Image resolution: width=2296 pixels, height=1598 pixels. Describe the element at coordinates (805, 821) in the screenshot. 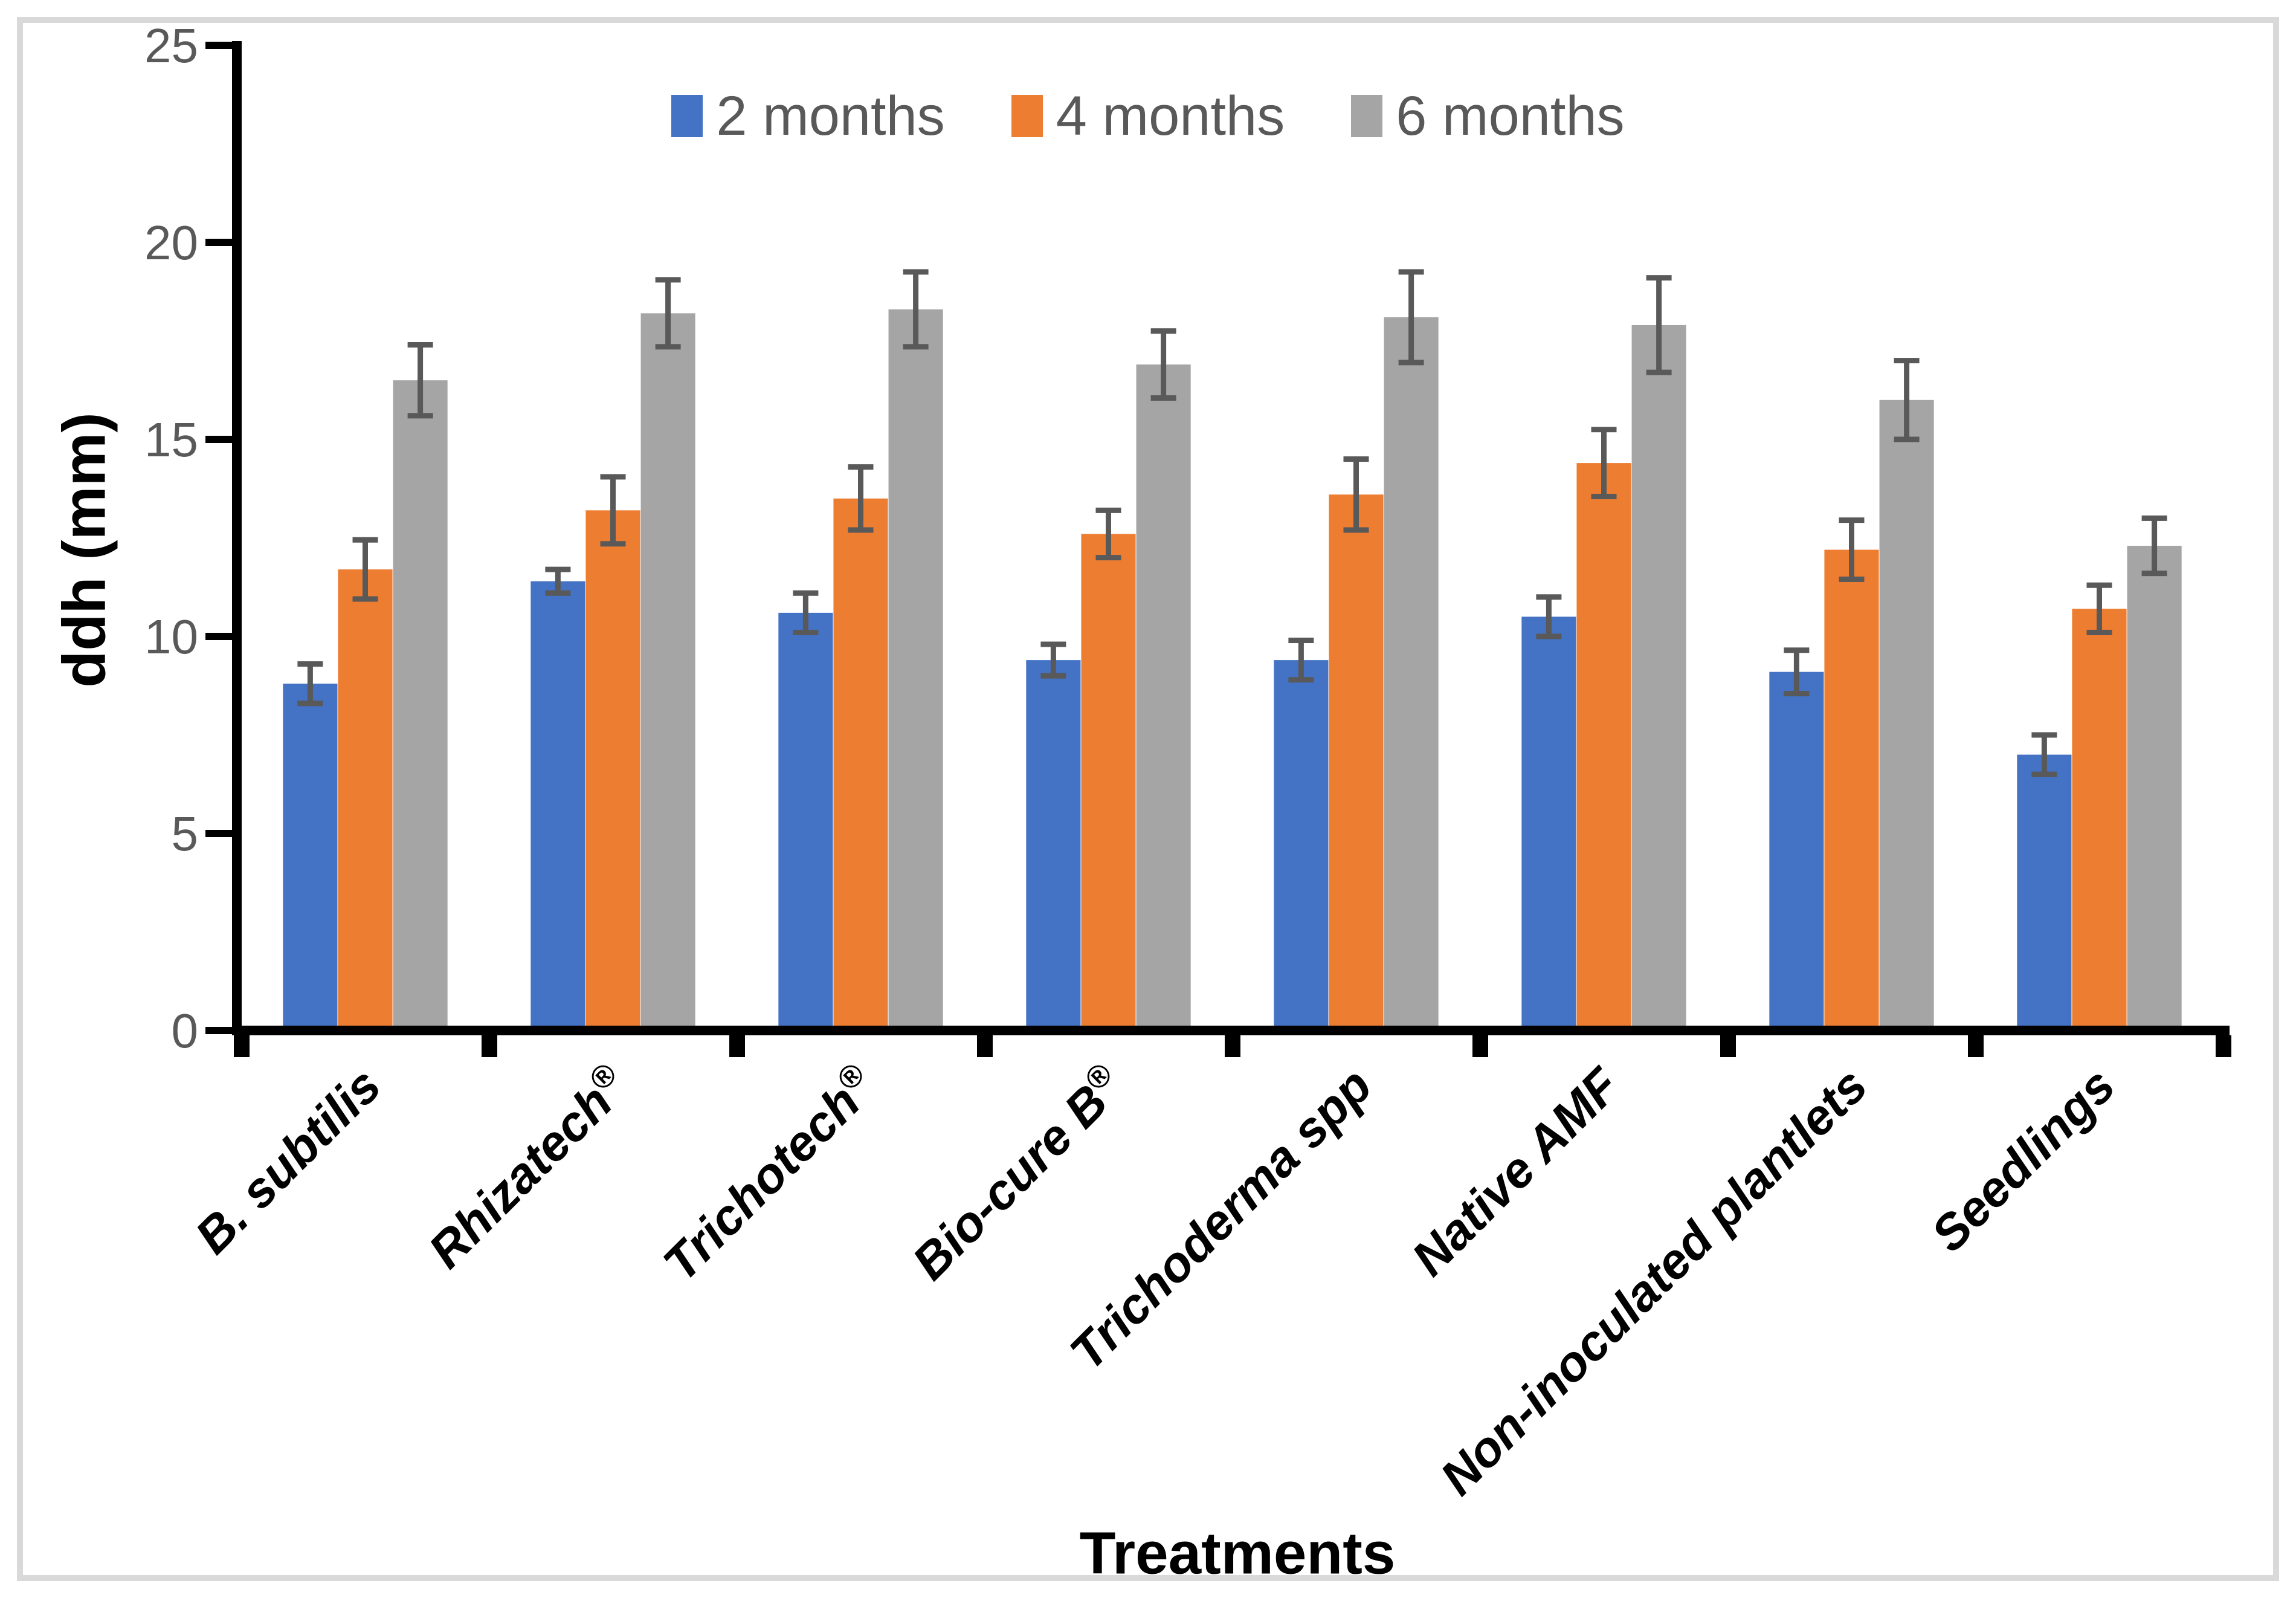

I see `bar-2-months-cat2` at that location.